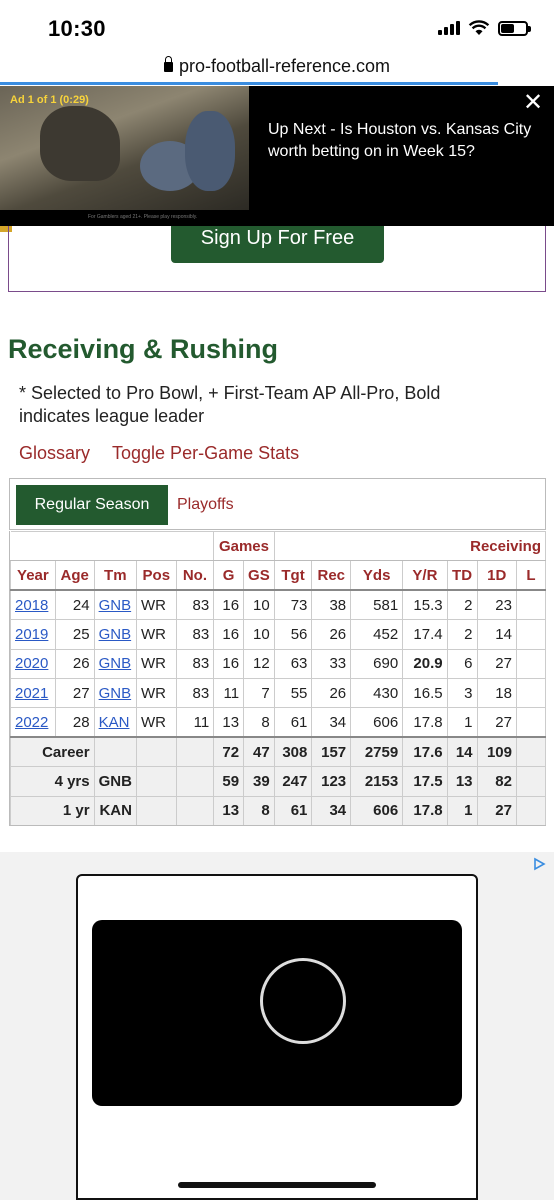  I want to click on cell-year: 2019, so click(33, 634).